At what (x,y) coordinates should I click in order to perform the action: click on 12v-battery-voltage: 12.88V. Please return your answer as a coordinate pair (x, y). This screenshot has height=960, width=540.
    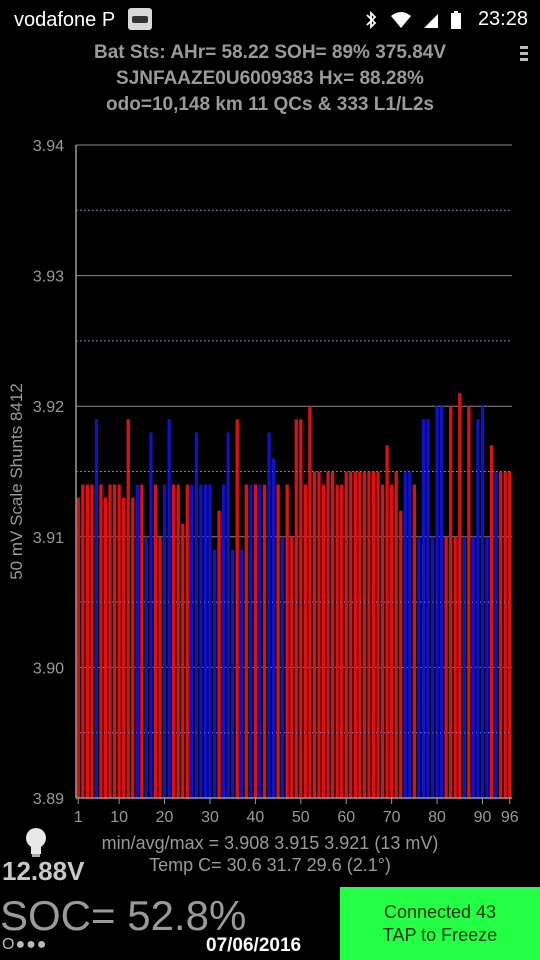
    Looking at the image, I should click on (43, 871).